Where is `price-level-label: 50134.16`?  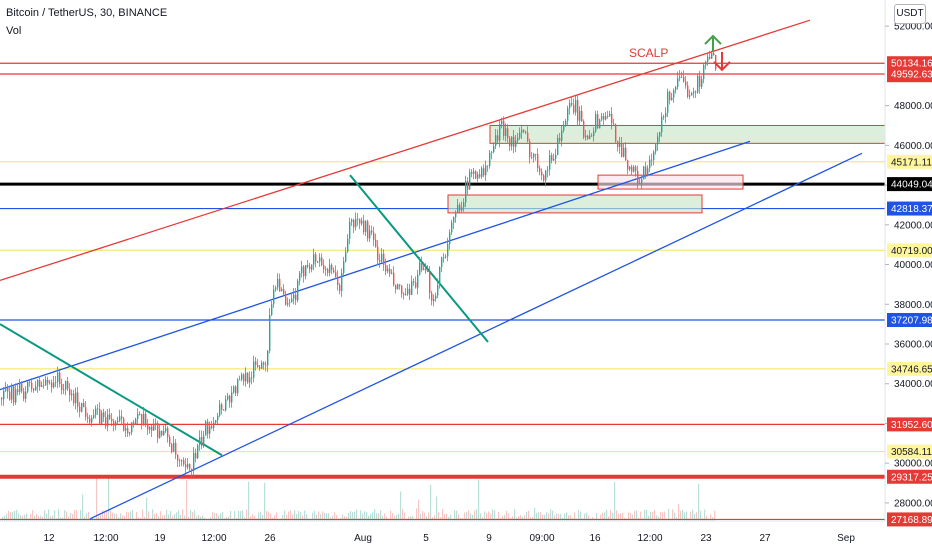 price-level-label: 50134.16 is located at coordinates (911, 64).